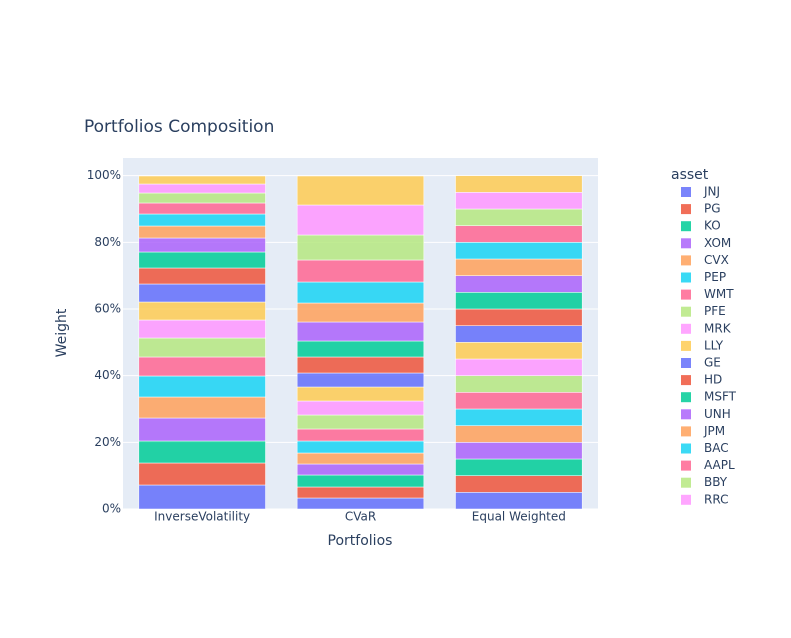 The height and width of the screenshot is (638, 791). What do you see at coordinates (717, 243) in the screenshot?
I see `legend-label: XOM` at bounding box center [717, 243].